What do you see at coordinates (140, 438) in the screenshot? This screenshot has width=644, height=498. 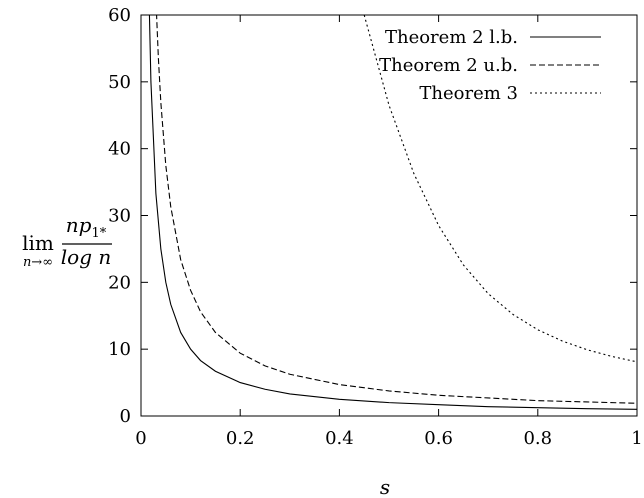 I see `x-tick-label: 0` at bounding box center [140, 438].